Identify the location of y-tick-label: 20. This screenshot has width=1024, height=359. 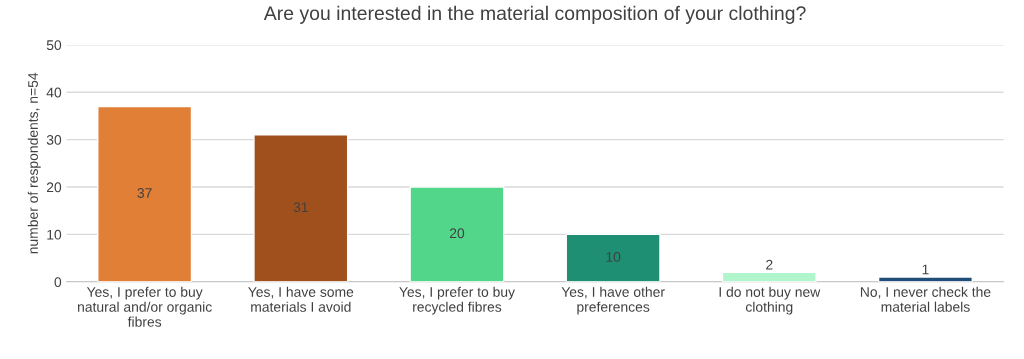
(54, 187).